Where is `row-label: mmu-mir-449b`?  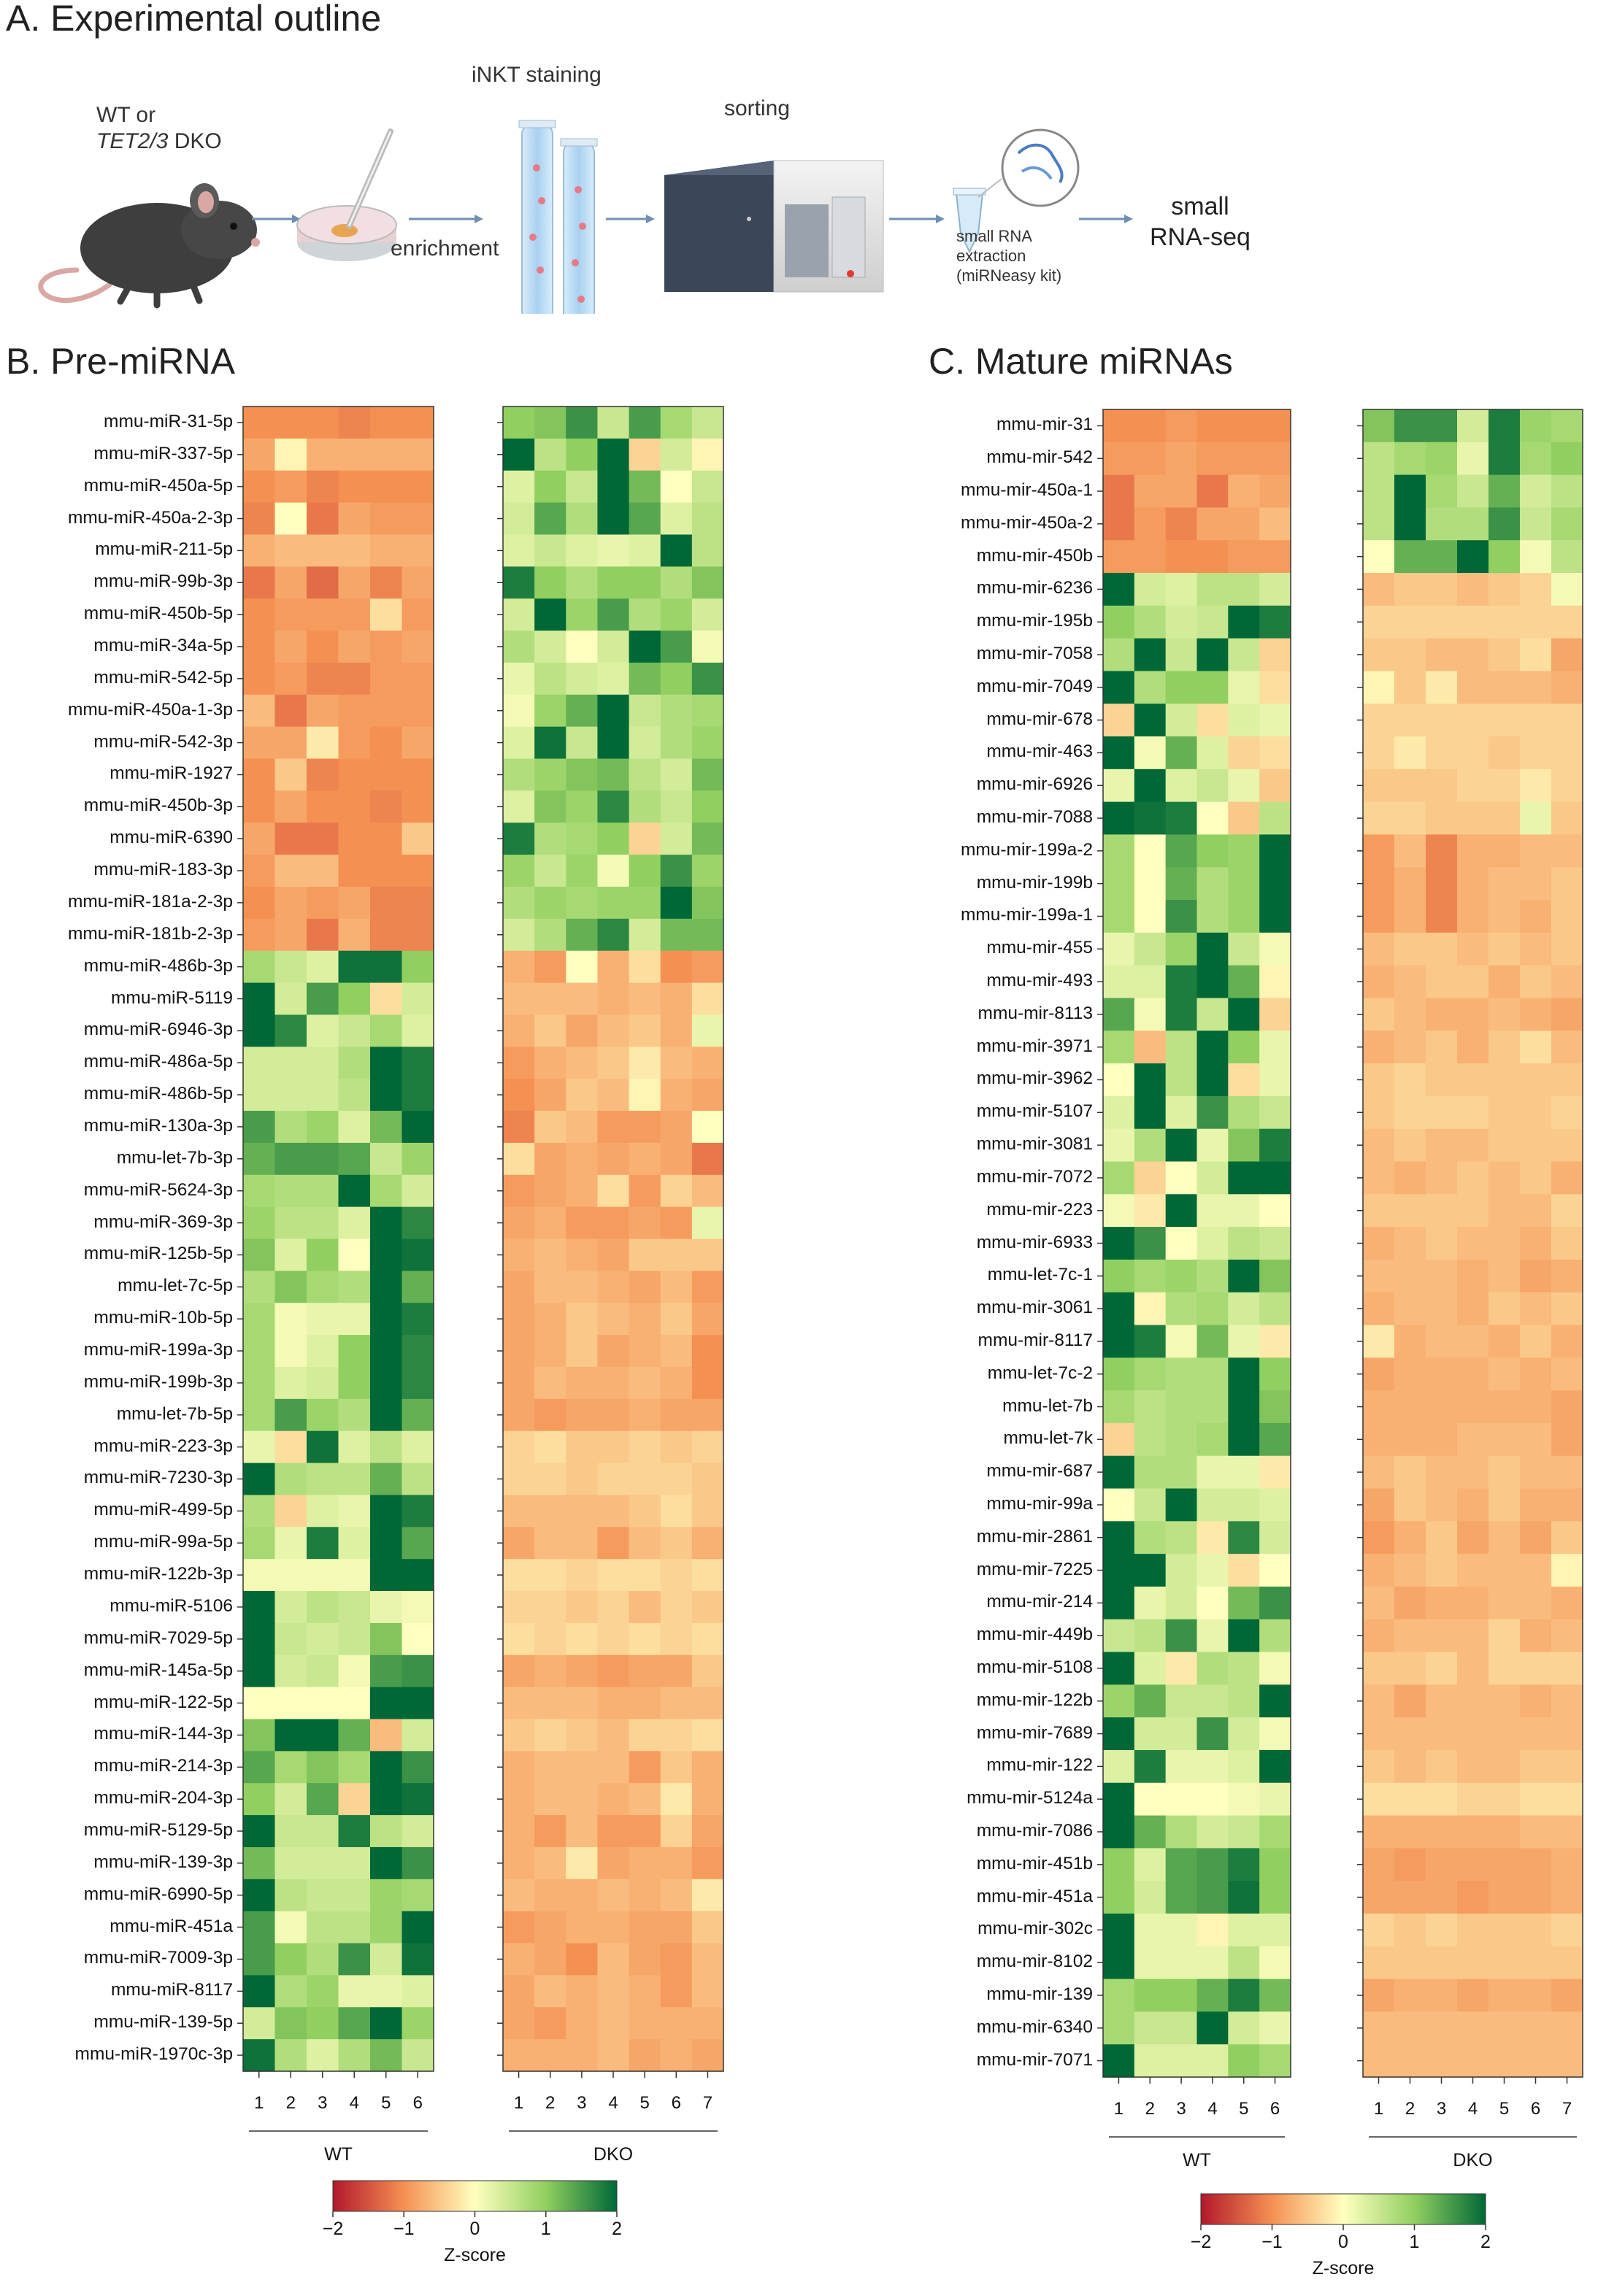 row-label: mmu-mir-449b is located at coordinates (1034, 1635).